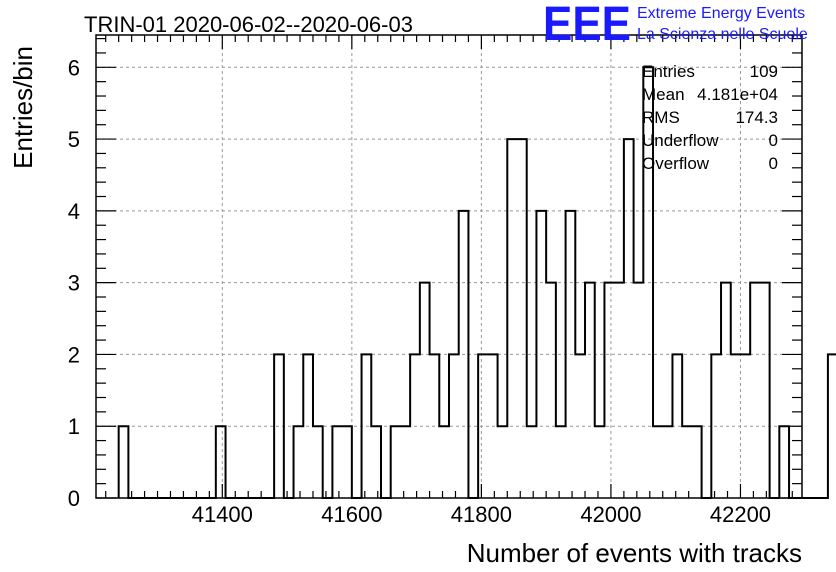 Image resolution: width=836 pixels, height=572 pixels. What do you see at coordinates (74, 139) in the screenshot?
I see `y-tick-label: 5` at bounding box center [74, 139].